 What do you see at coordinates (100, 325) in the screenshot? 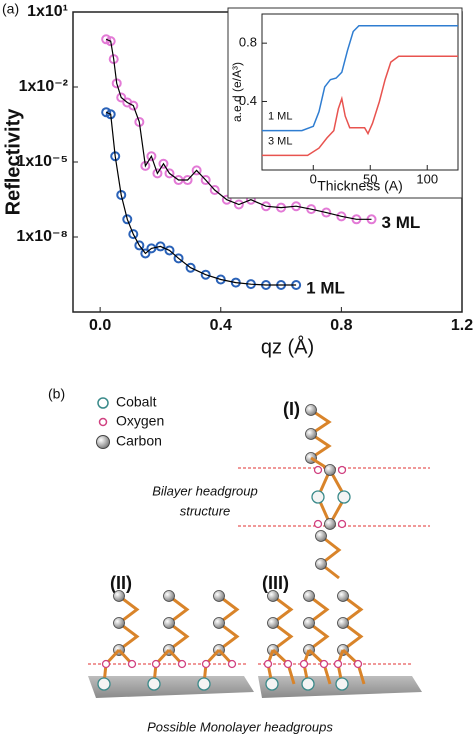
I see `x-tick-label: 0.0` at bounding box center [100, 325].